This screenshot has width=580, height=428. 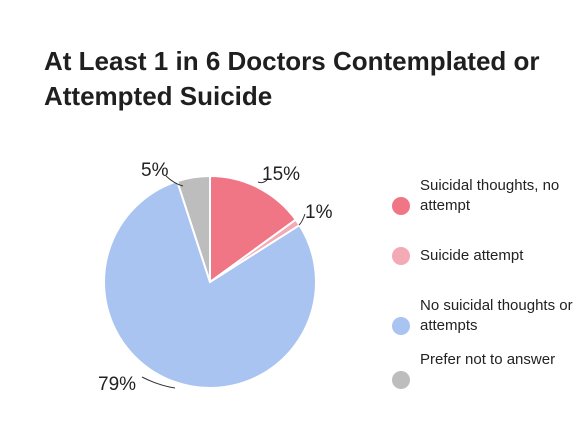 I want to click on legend-item-2: No suicidal thoughts or attempts, so click(x=486, y=316).